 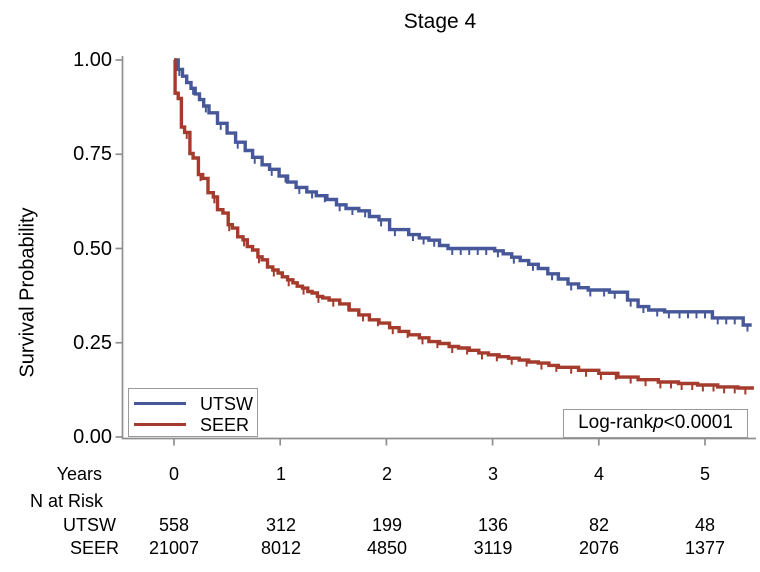 What do you see at coordinates (387, 525) in the screenshot?
I see `risk-value: 199` at bounding box center [387, 525].